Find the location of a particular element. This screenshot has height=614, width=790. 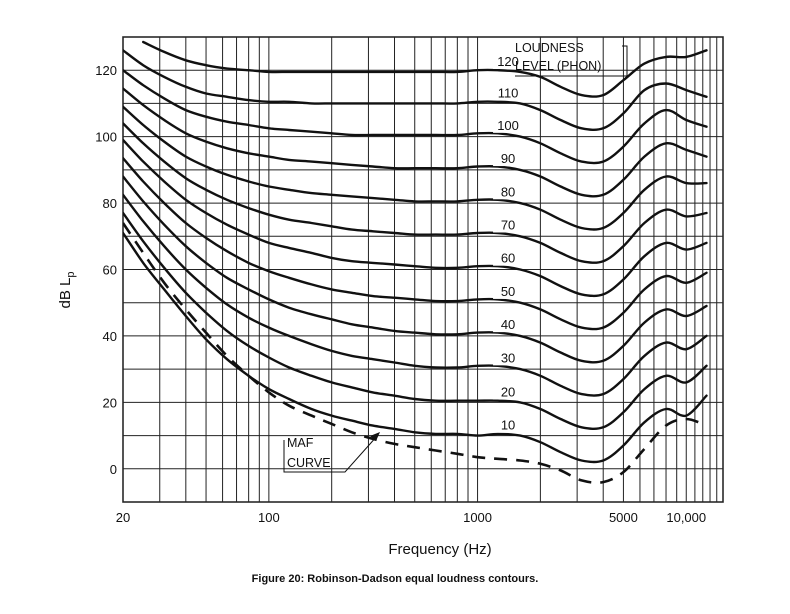

y-tick-label: 60 is located at coordinates (110, 270).